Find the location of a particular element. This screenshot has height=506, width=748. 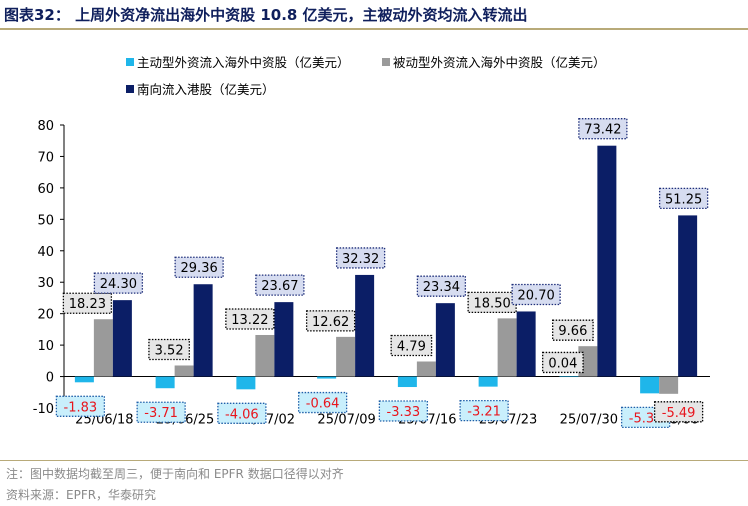

data-label: 23.67 is located at coordinates (279, 286).